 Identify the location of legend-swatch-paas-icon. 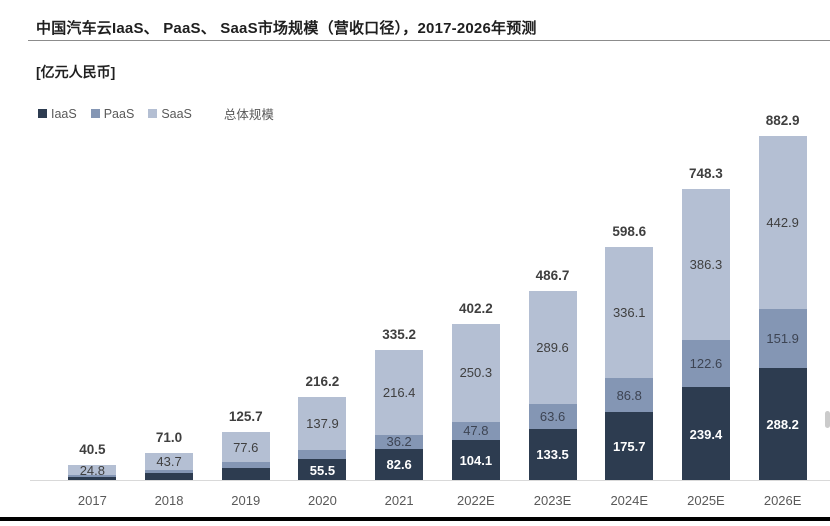
(95, 113).